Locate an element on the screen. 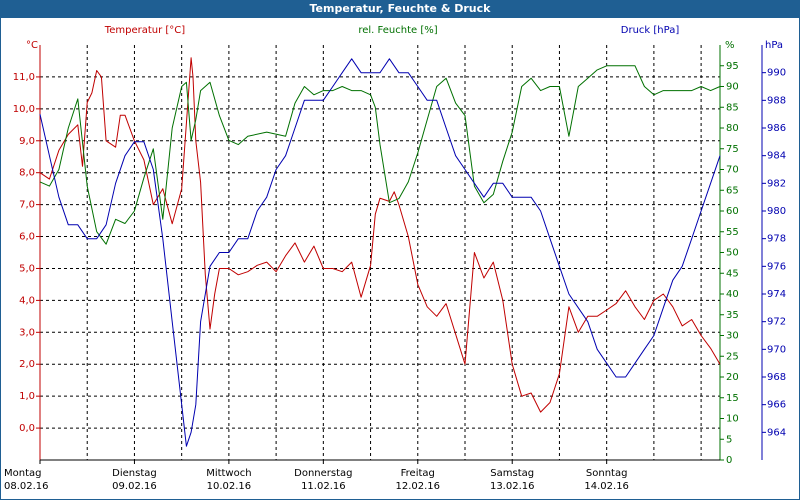 The image size is (800, 500). x-axis-date-label: 11.02.16 is located at coordinates (323, 486).